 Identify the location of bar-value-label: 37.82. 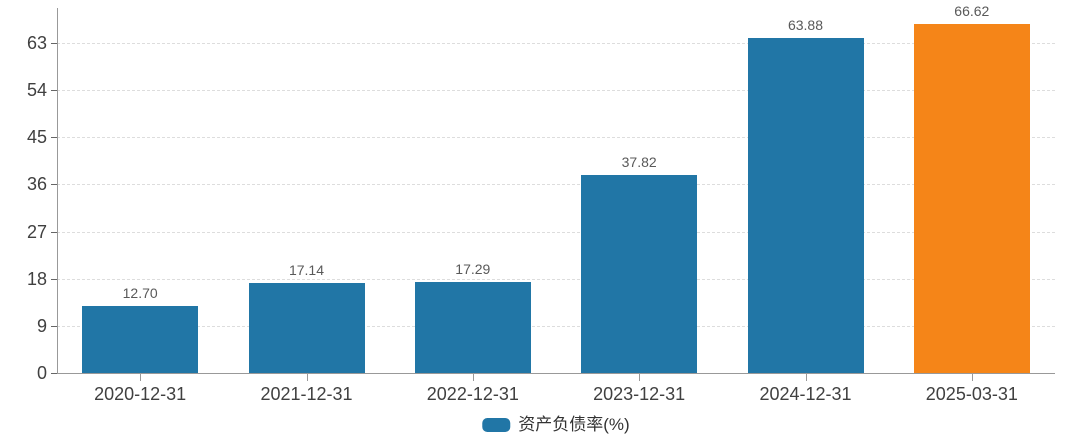
(639, 161).